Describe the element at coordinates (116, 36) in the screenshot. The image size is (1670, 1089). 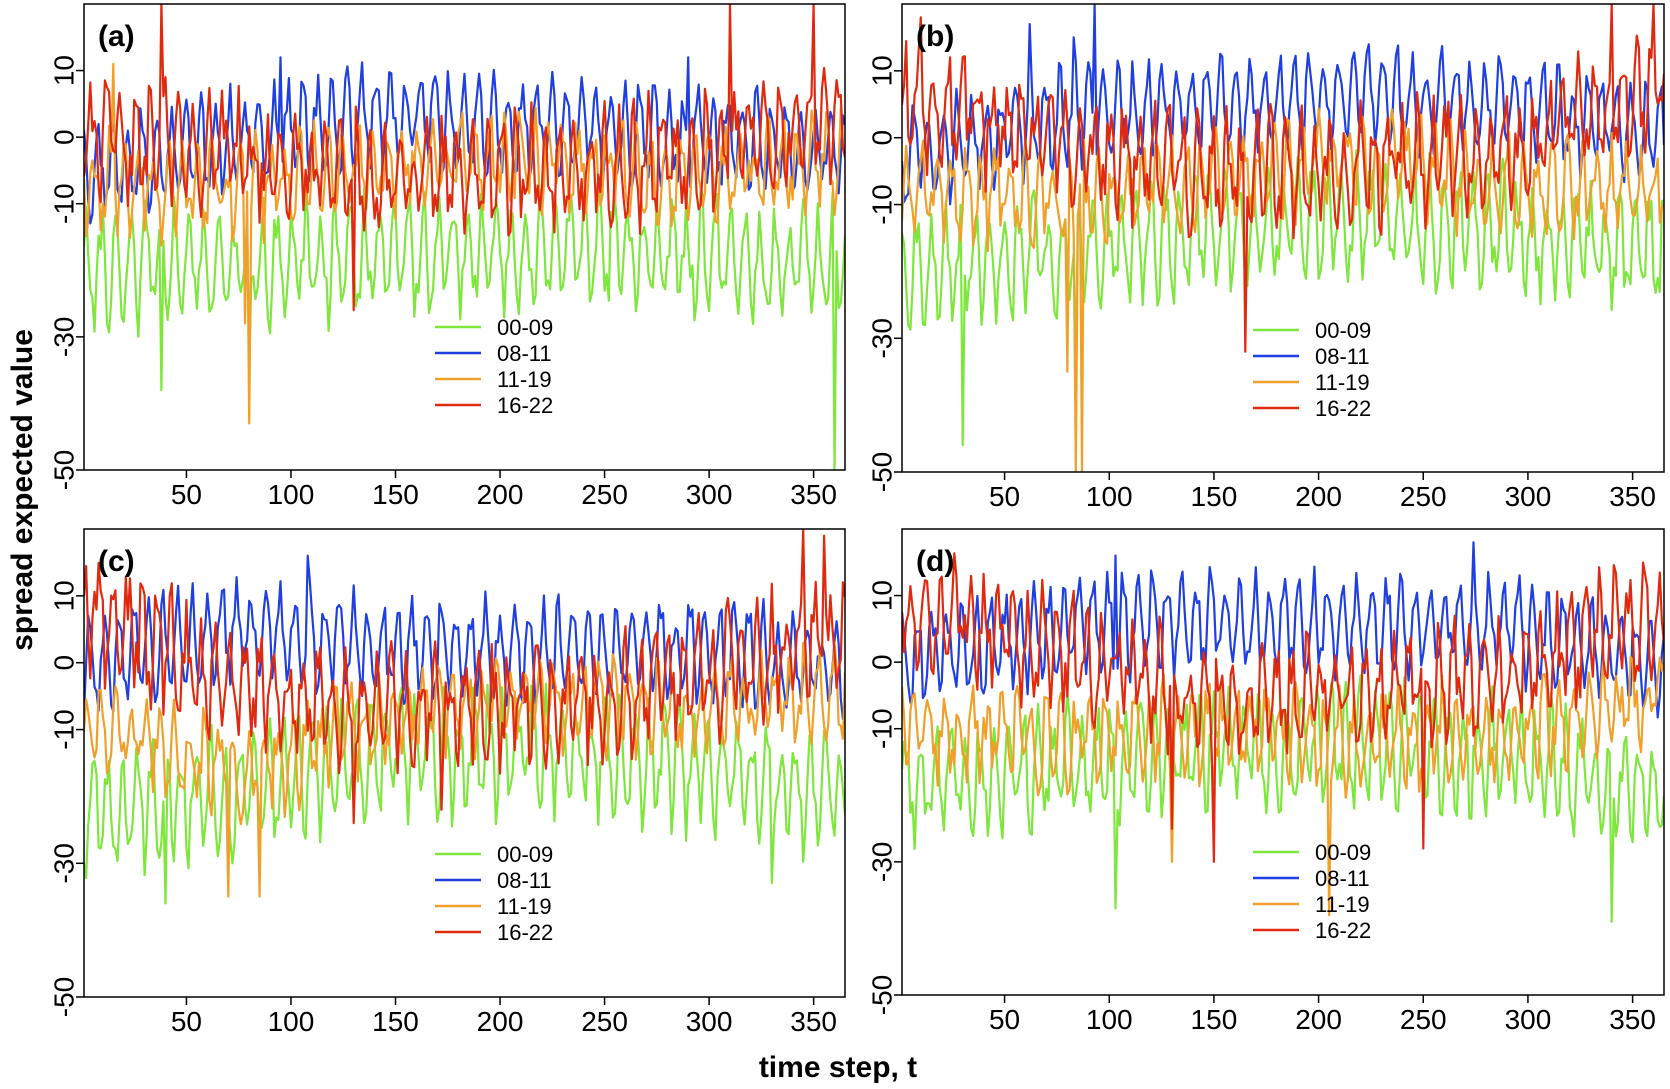
I see `panel-tag: (a)` at that location.